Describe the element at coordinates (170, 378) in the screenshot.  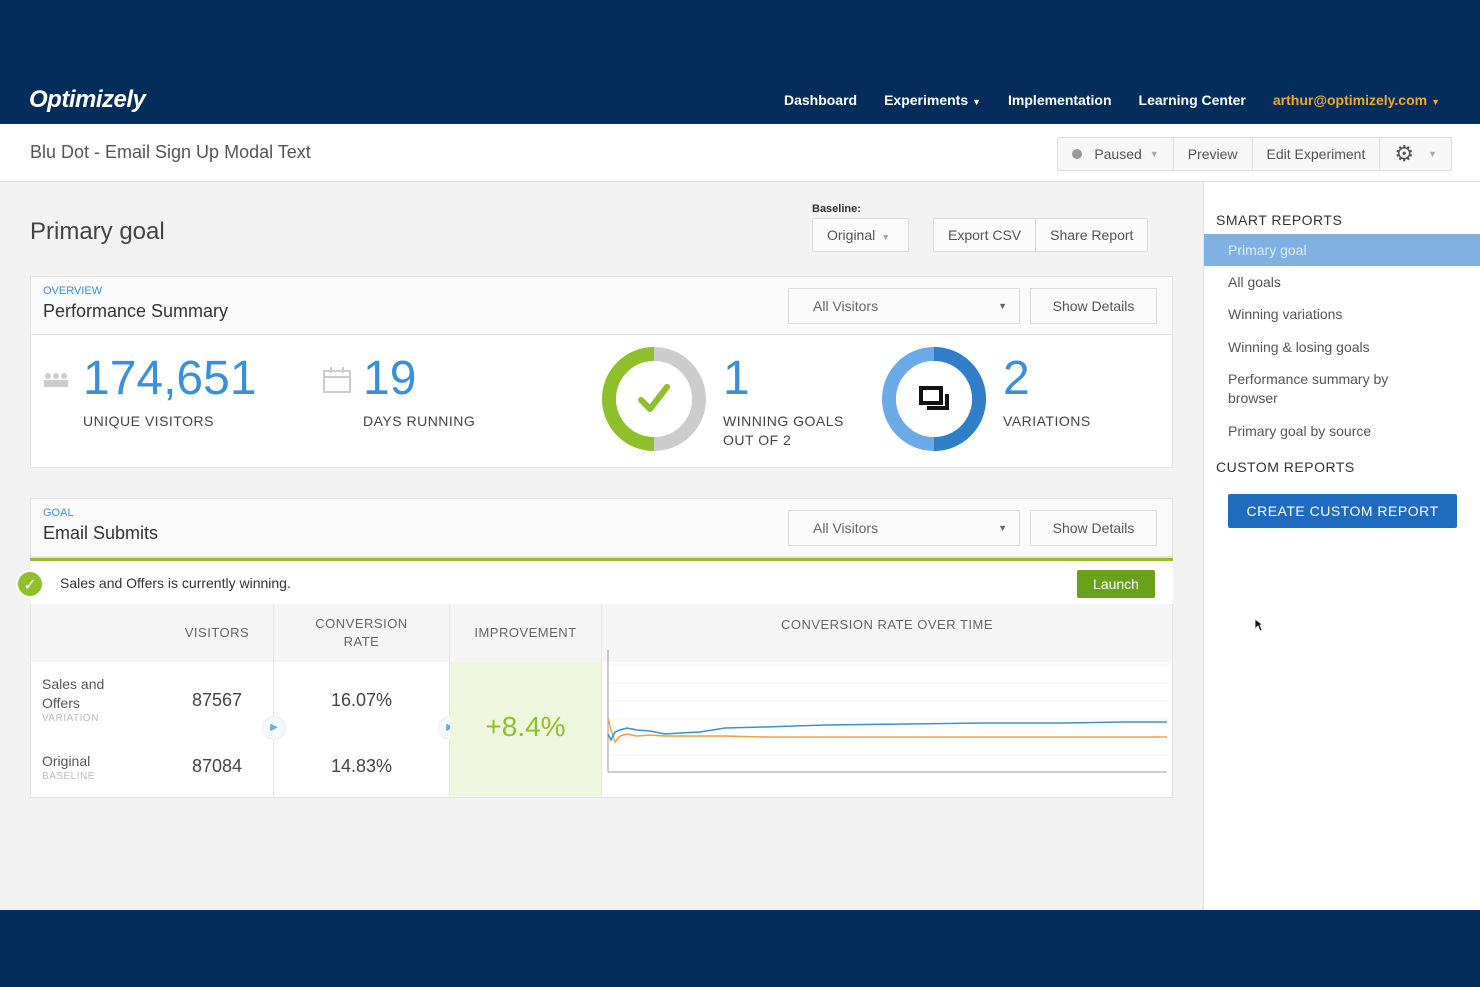
I see `unique-visitors-value: 174,651` at that location.